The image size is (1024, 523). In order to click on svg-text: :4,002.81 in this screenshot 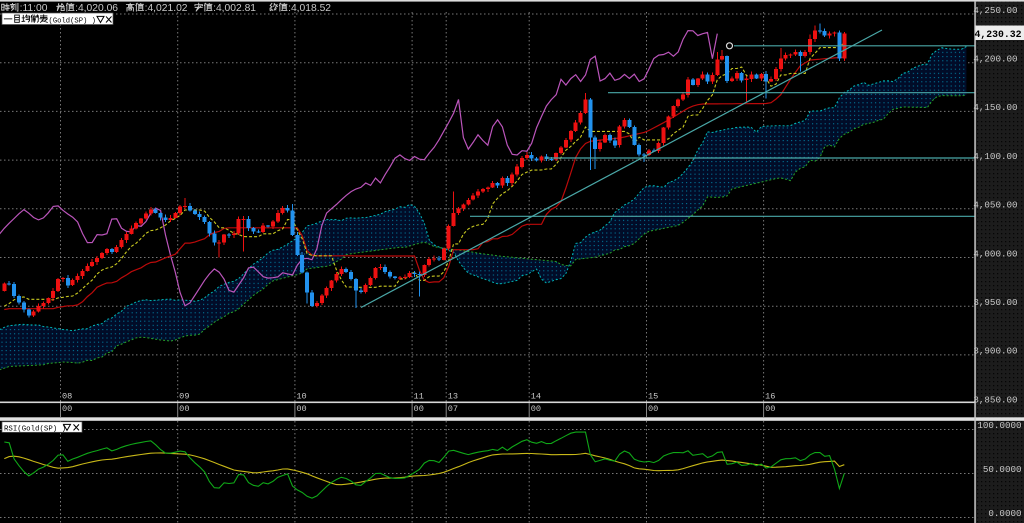, I will do `click(234, 8)`.